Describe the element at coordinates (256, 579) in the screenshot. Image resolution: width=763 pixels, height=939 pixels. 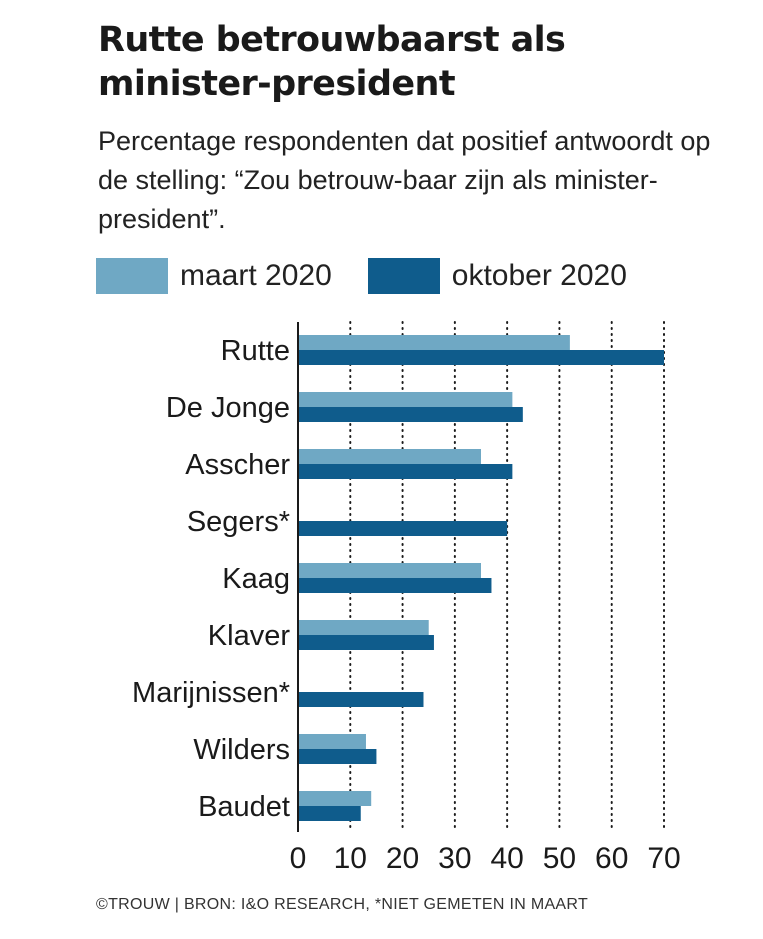
I see `category-label: Kaag` at that location.